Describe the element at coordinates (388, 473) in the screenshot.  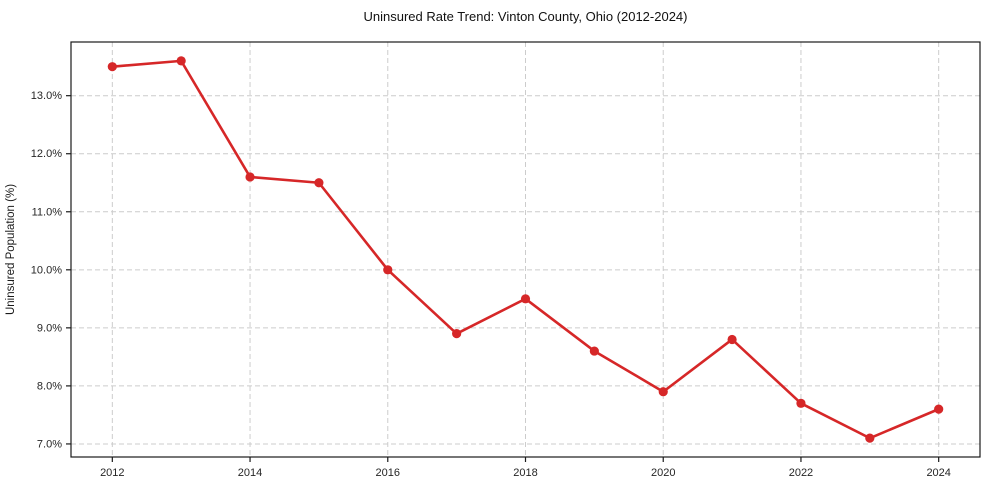
I see `x-tick-label: 2016` at that location.